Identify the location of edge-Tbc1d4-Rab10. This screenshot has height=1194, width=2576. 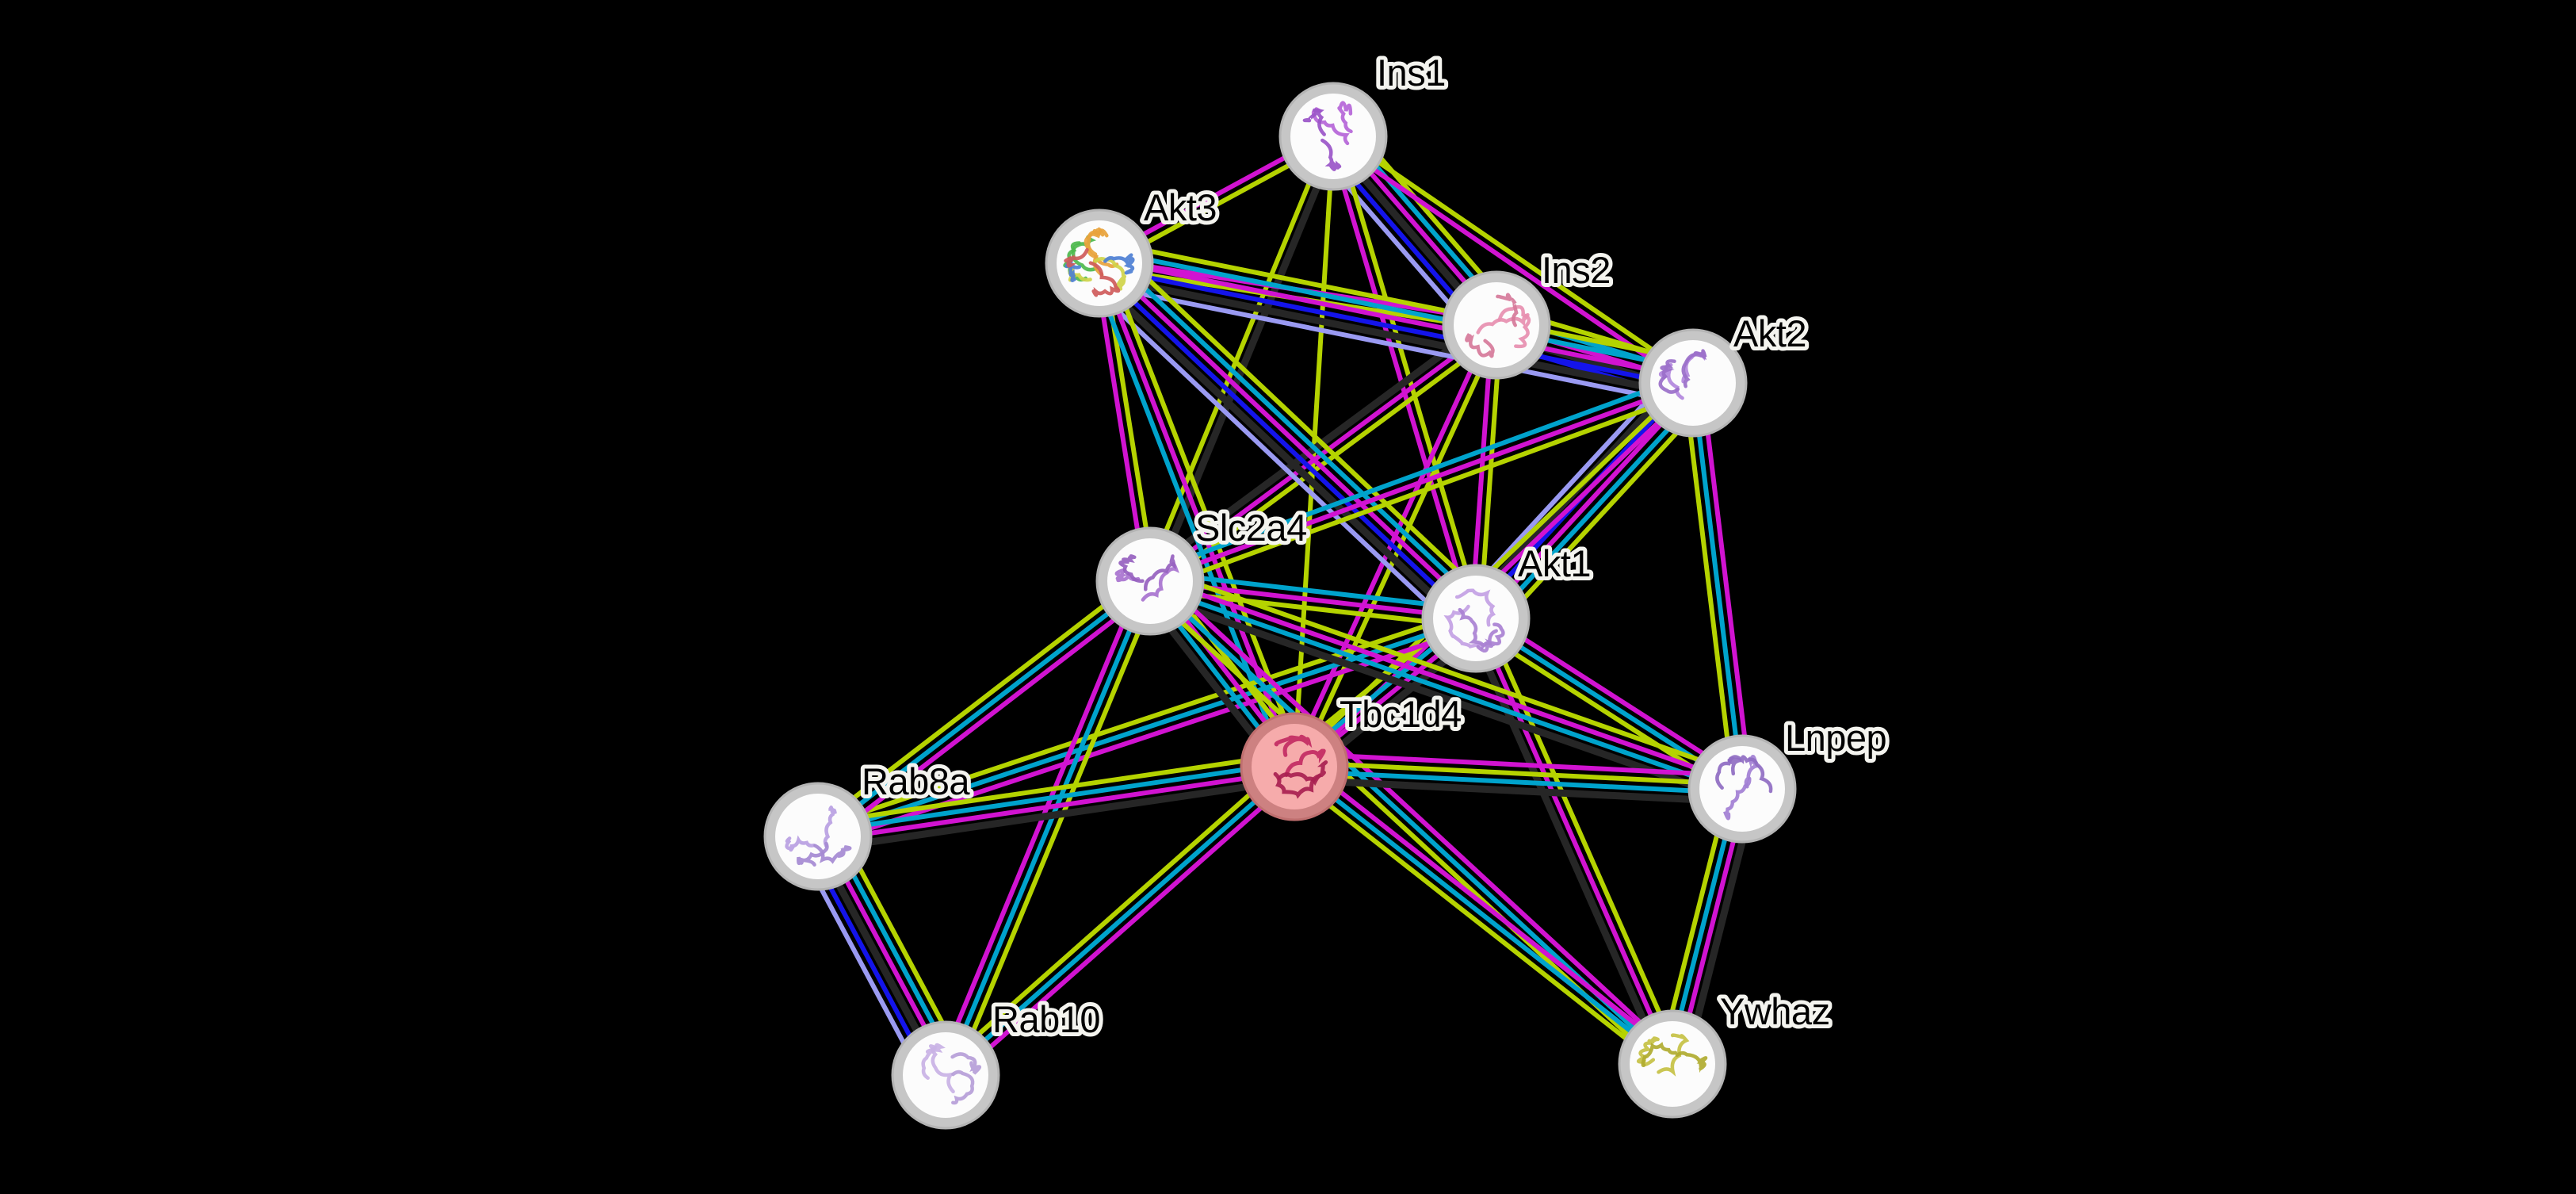
(1120, 921).